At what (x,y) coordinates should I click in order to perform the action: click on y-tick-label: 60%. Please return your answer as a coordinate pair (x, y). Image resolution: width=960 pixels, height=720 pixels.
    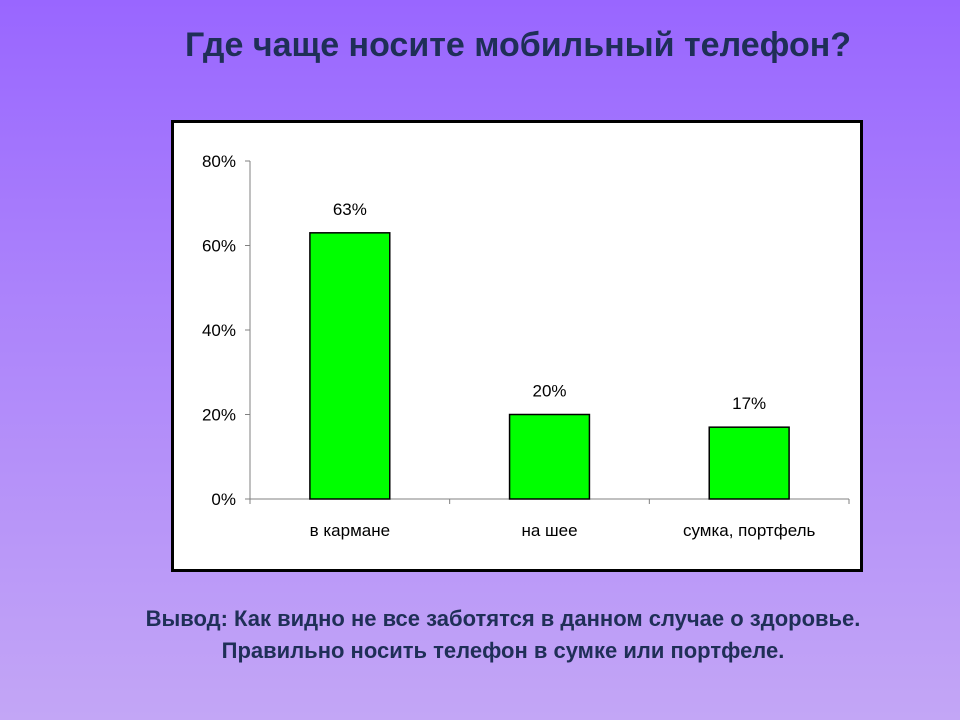
    Looking at the image, I should click on (219, 246).